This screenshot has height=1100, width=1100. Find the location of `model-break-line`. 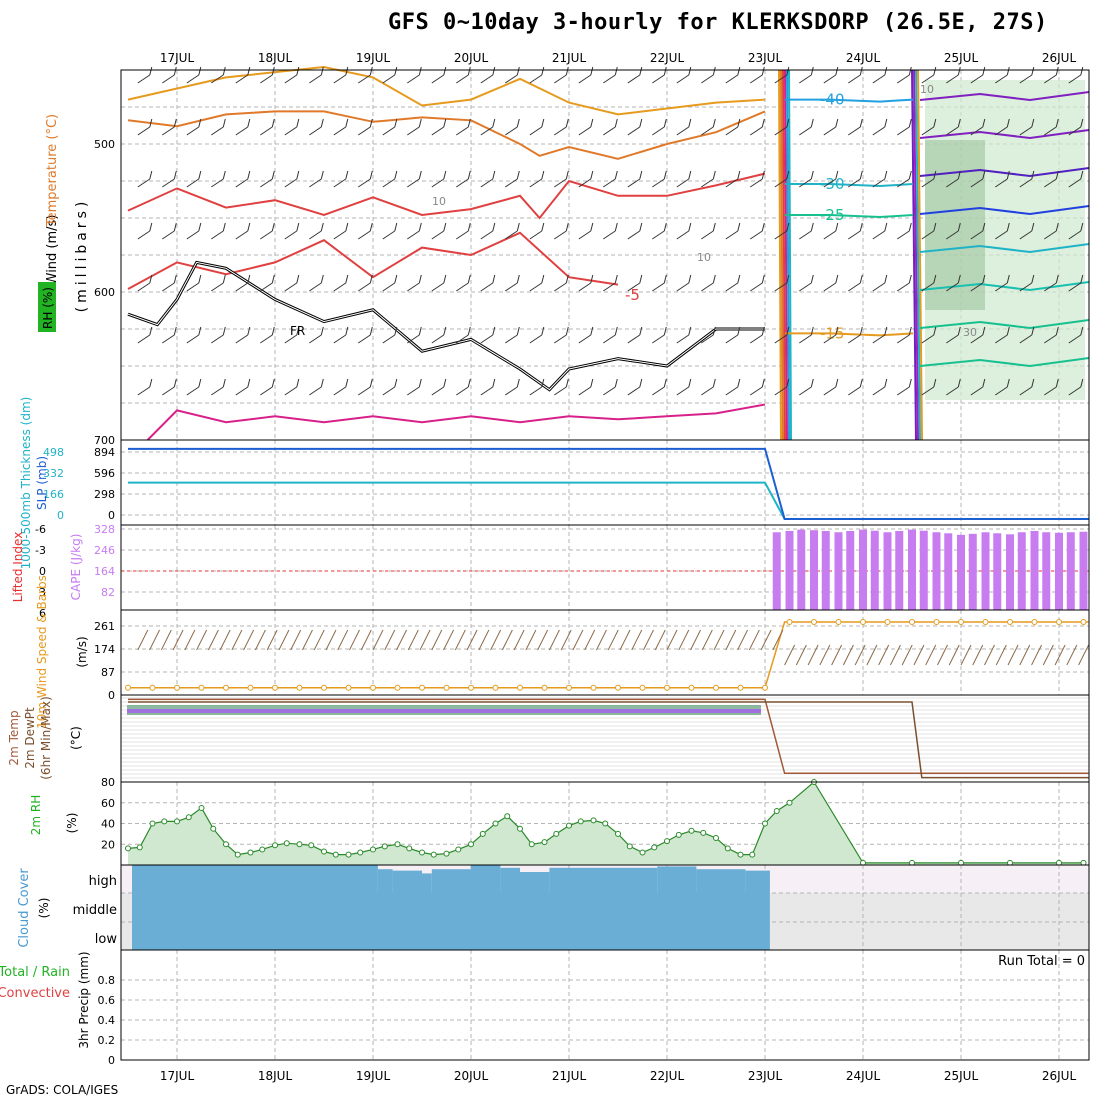

model-break-line is located at coordinates (782, 255).